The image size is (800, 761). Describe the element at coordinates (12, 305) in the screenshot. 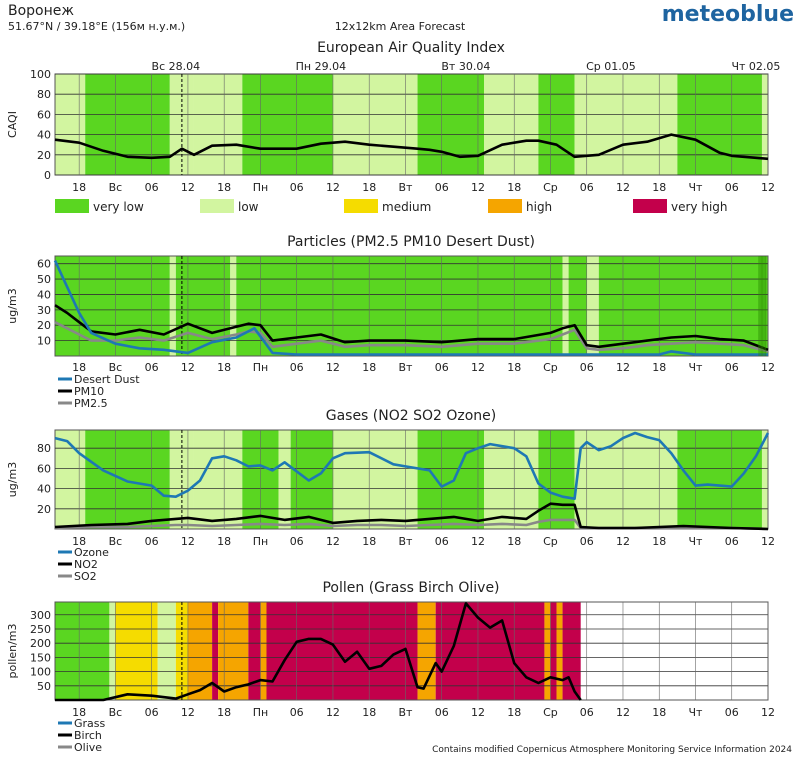

I see `y-axis-label: ug/m3` at that location.